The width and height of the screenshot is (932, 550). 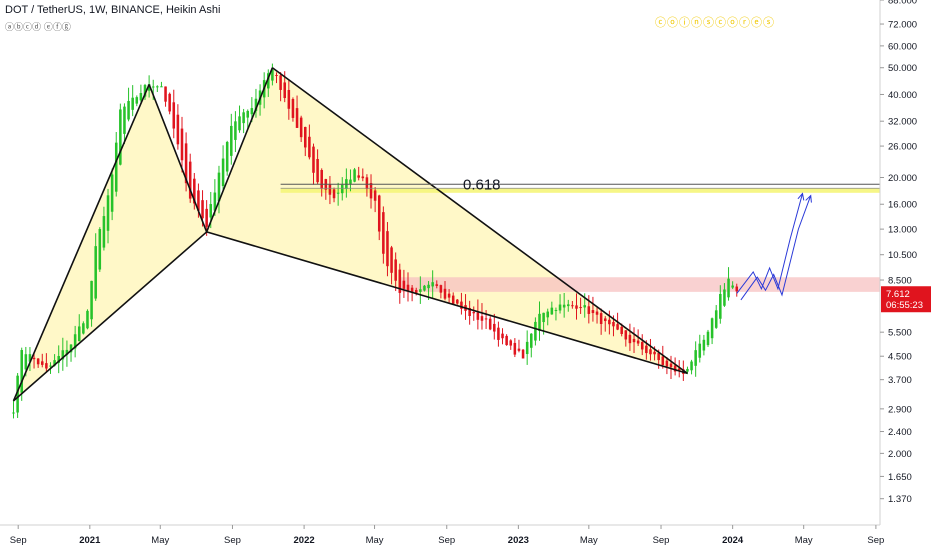 What do you see at coordinates (580, 190) in the screenshot?
I see `yellow-resistance-zone` at bounding box center [580, 190].